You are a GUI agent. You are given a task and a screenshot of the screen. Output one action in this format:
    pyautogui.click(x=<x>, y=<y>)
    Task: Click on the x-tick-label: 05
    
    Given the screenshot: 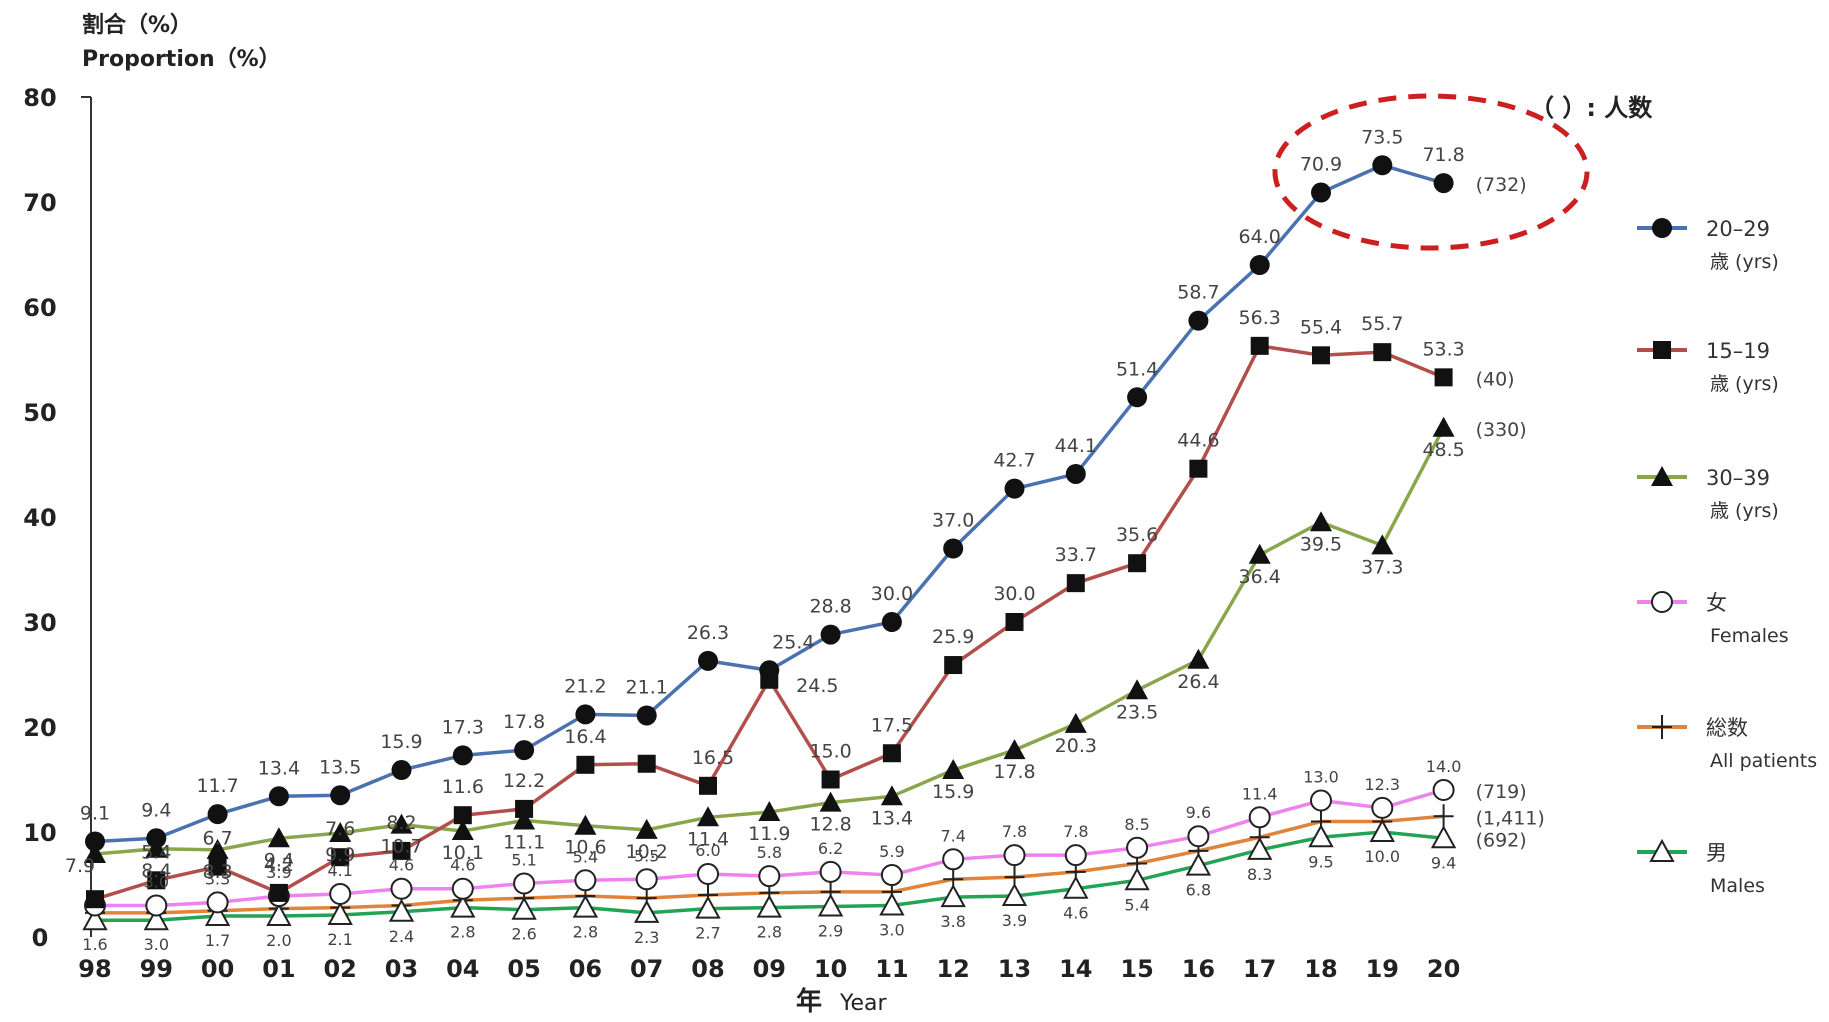 What is the action you would take?
    pyautogui.click(x=523, y=969)
    